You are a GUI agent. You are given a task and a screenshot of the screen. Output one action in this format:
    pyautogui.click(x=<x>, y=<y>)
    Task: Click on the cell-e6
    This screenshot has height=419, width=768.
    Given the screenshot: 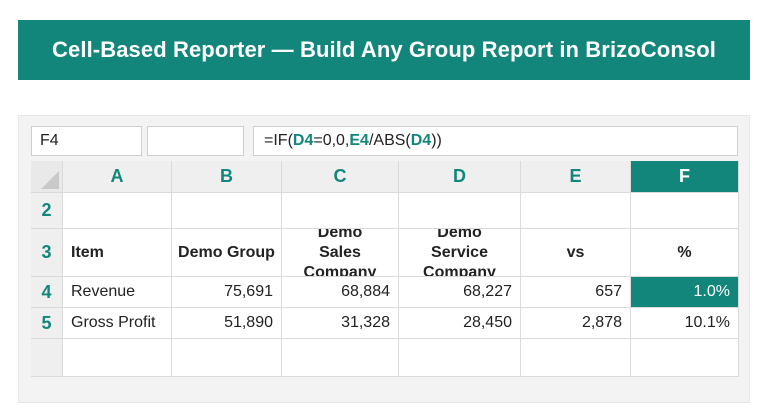 What is the action you would take?
    pyautogui.click(x=576, y=358)
    